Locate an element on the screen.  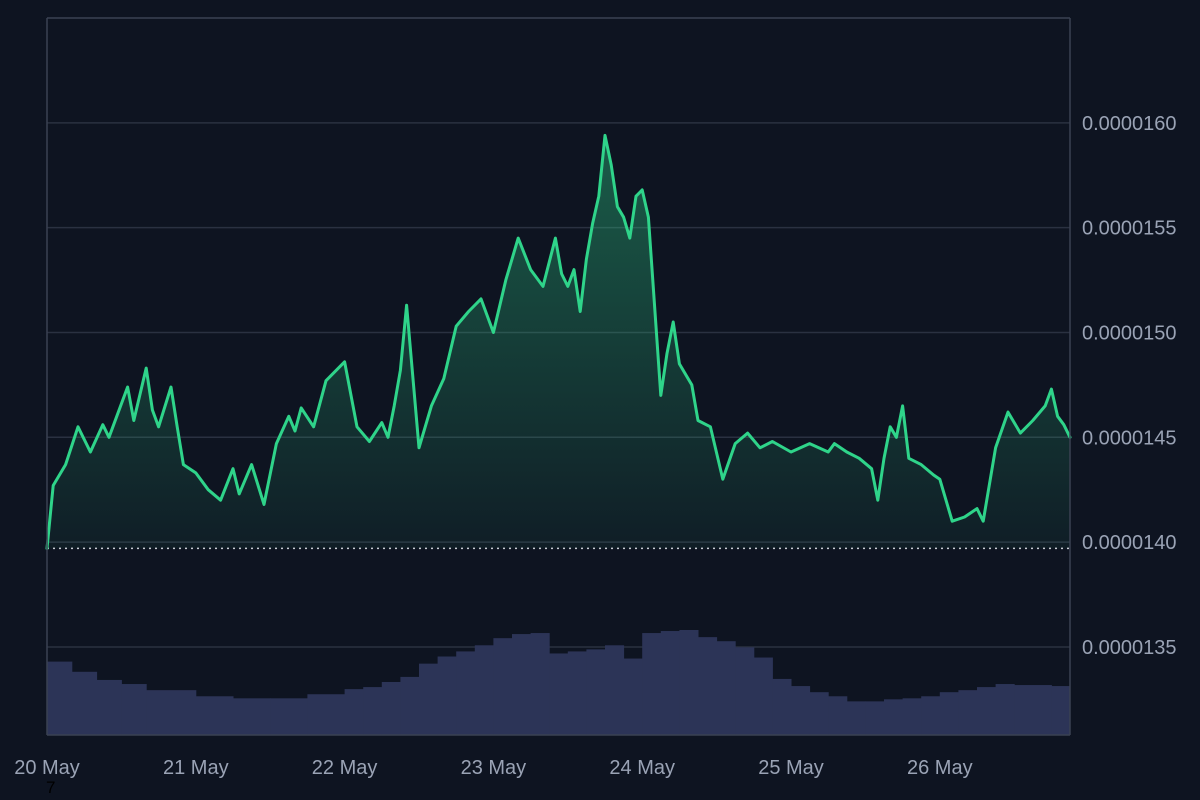
y-tick-label: 0.0000160 is located at coordinates (1129, 124).